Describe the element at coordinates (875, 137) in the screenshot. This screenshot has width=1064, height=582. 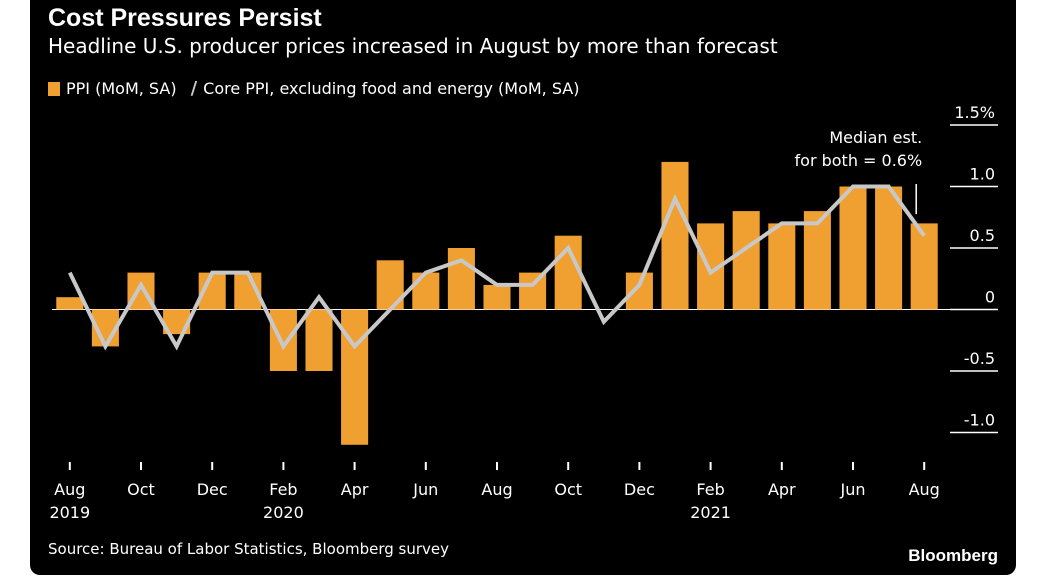
I see `annotation-line-1: Median est.` at that location.